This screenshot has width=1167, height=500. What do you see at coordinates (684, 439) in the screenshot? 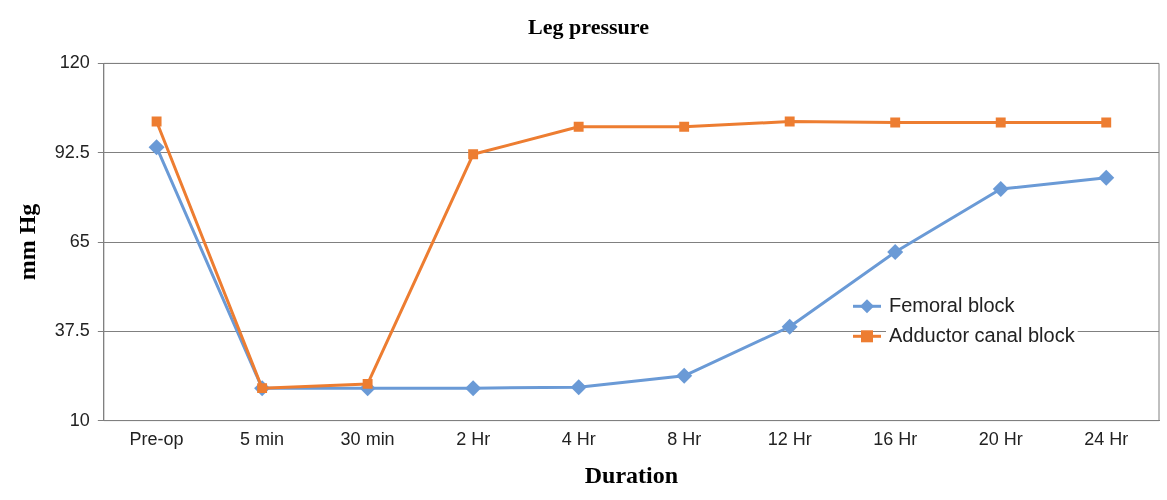
I see `x-tick-label: 8 Hr` at bounding box center [684, 439].